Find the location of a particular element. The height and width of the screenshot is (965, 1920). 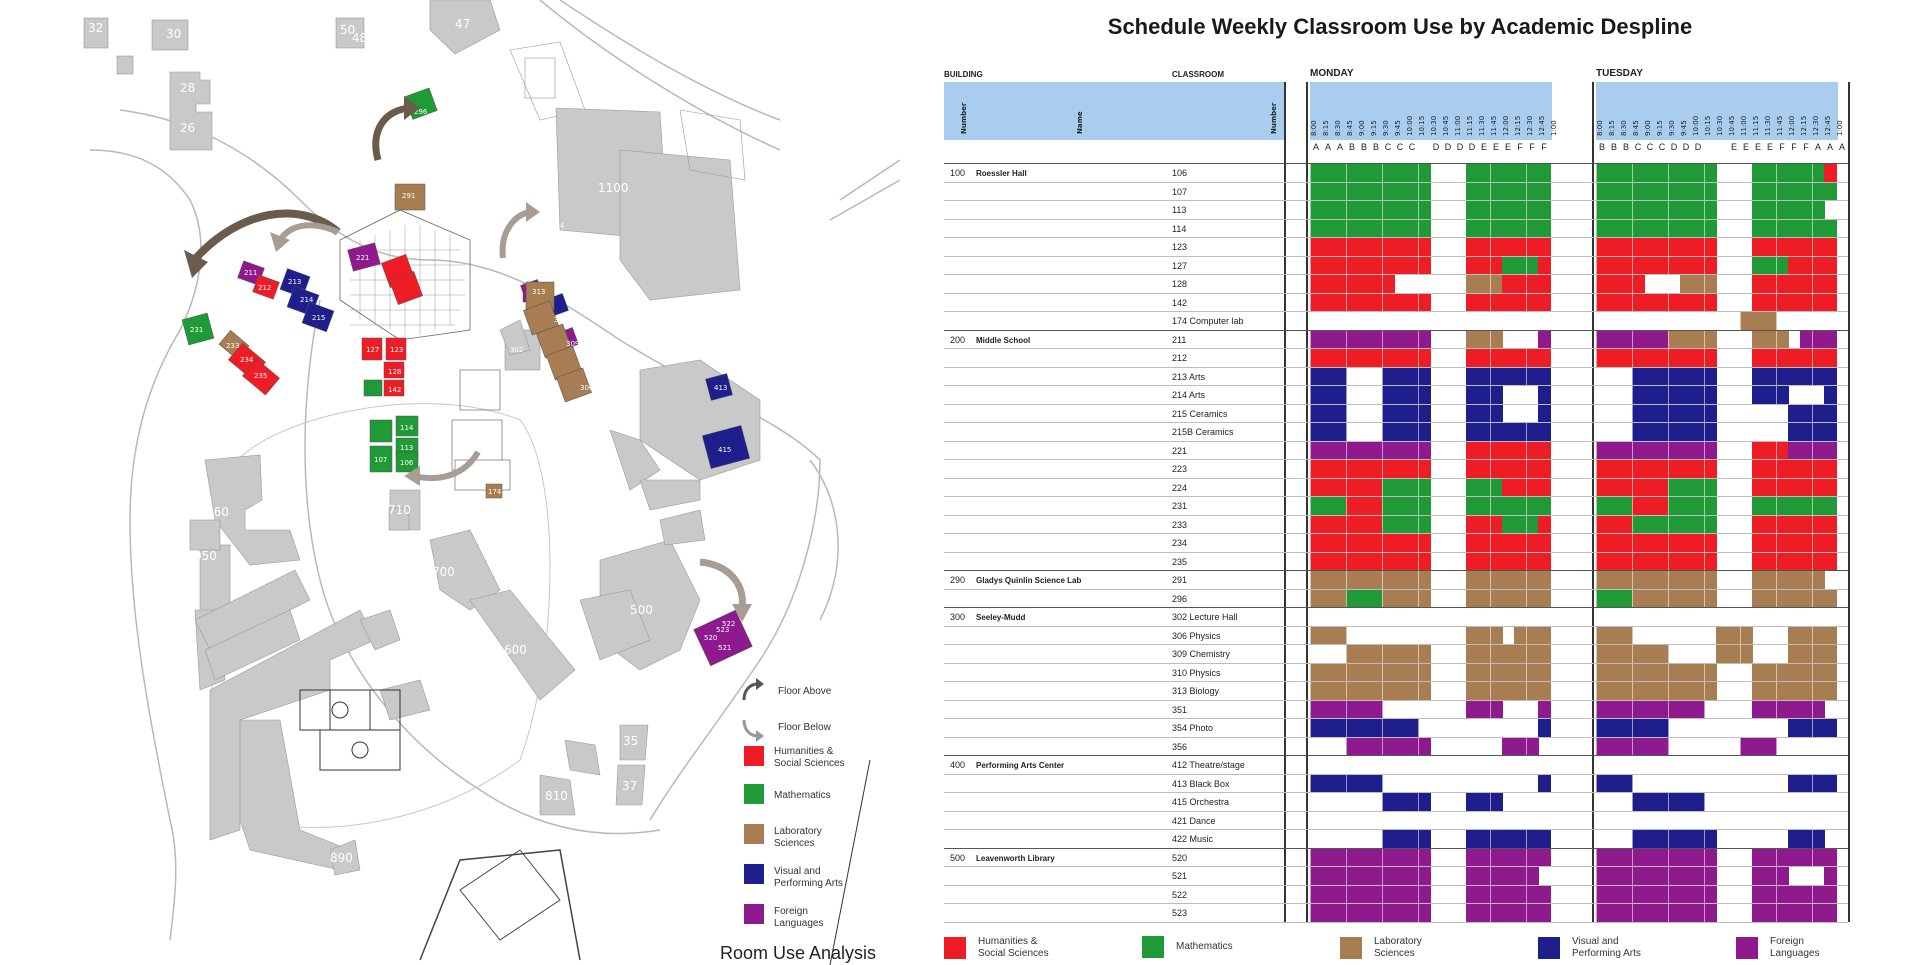

building-number: 400 is located at coordinates (958, 765).